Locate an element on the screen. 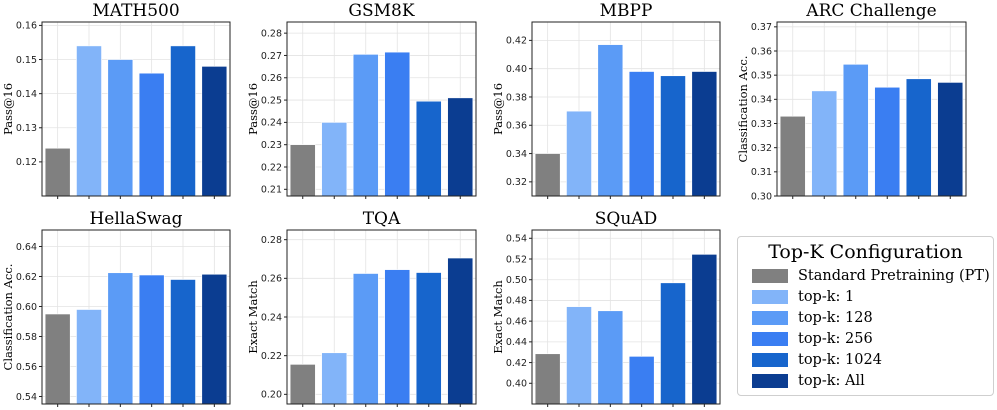  y-tick-label: 0.31 is located at coordinates (761, 172).